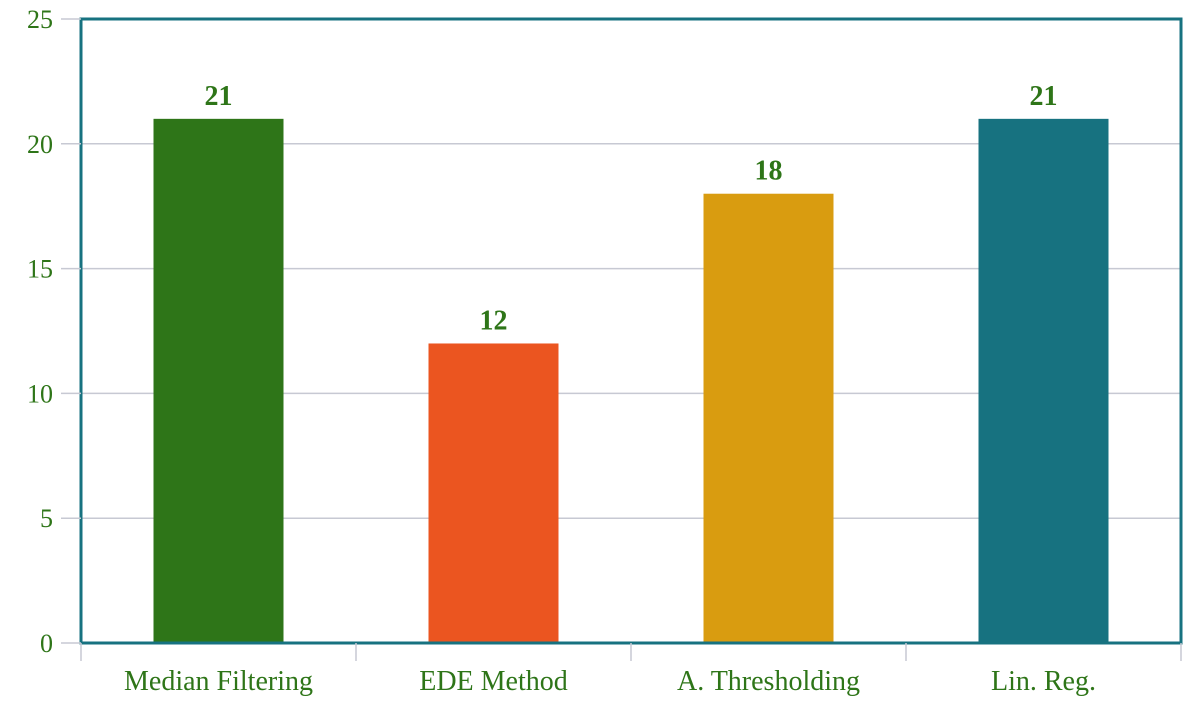 This screenshot has width=1192, height=710. Describe the element at coordinates (768, 681) in the screenshot. I see `x-category-label: A. Thresholding` at that location.